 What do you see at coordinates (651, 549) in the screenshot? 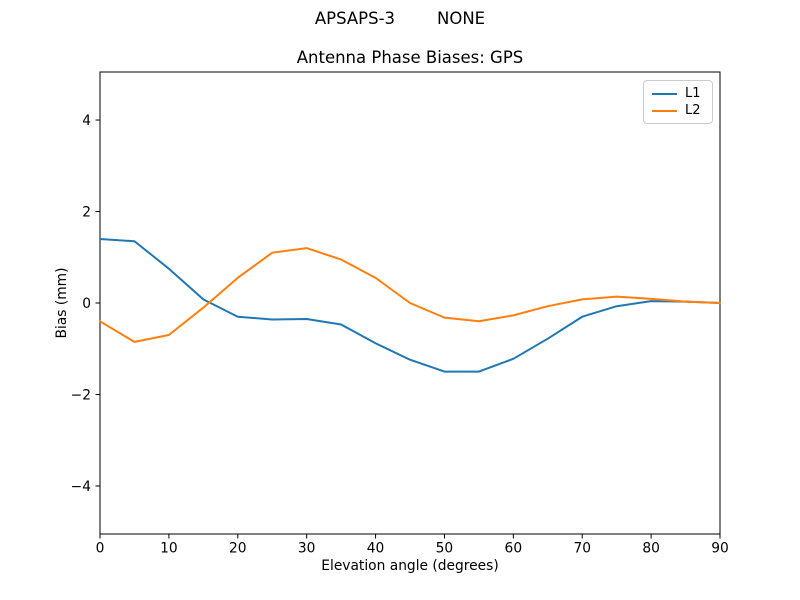
I see `x-tick-label: 80` at bounding box center [651, 549].